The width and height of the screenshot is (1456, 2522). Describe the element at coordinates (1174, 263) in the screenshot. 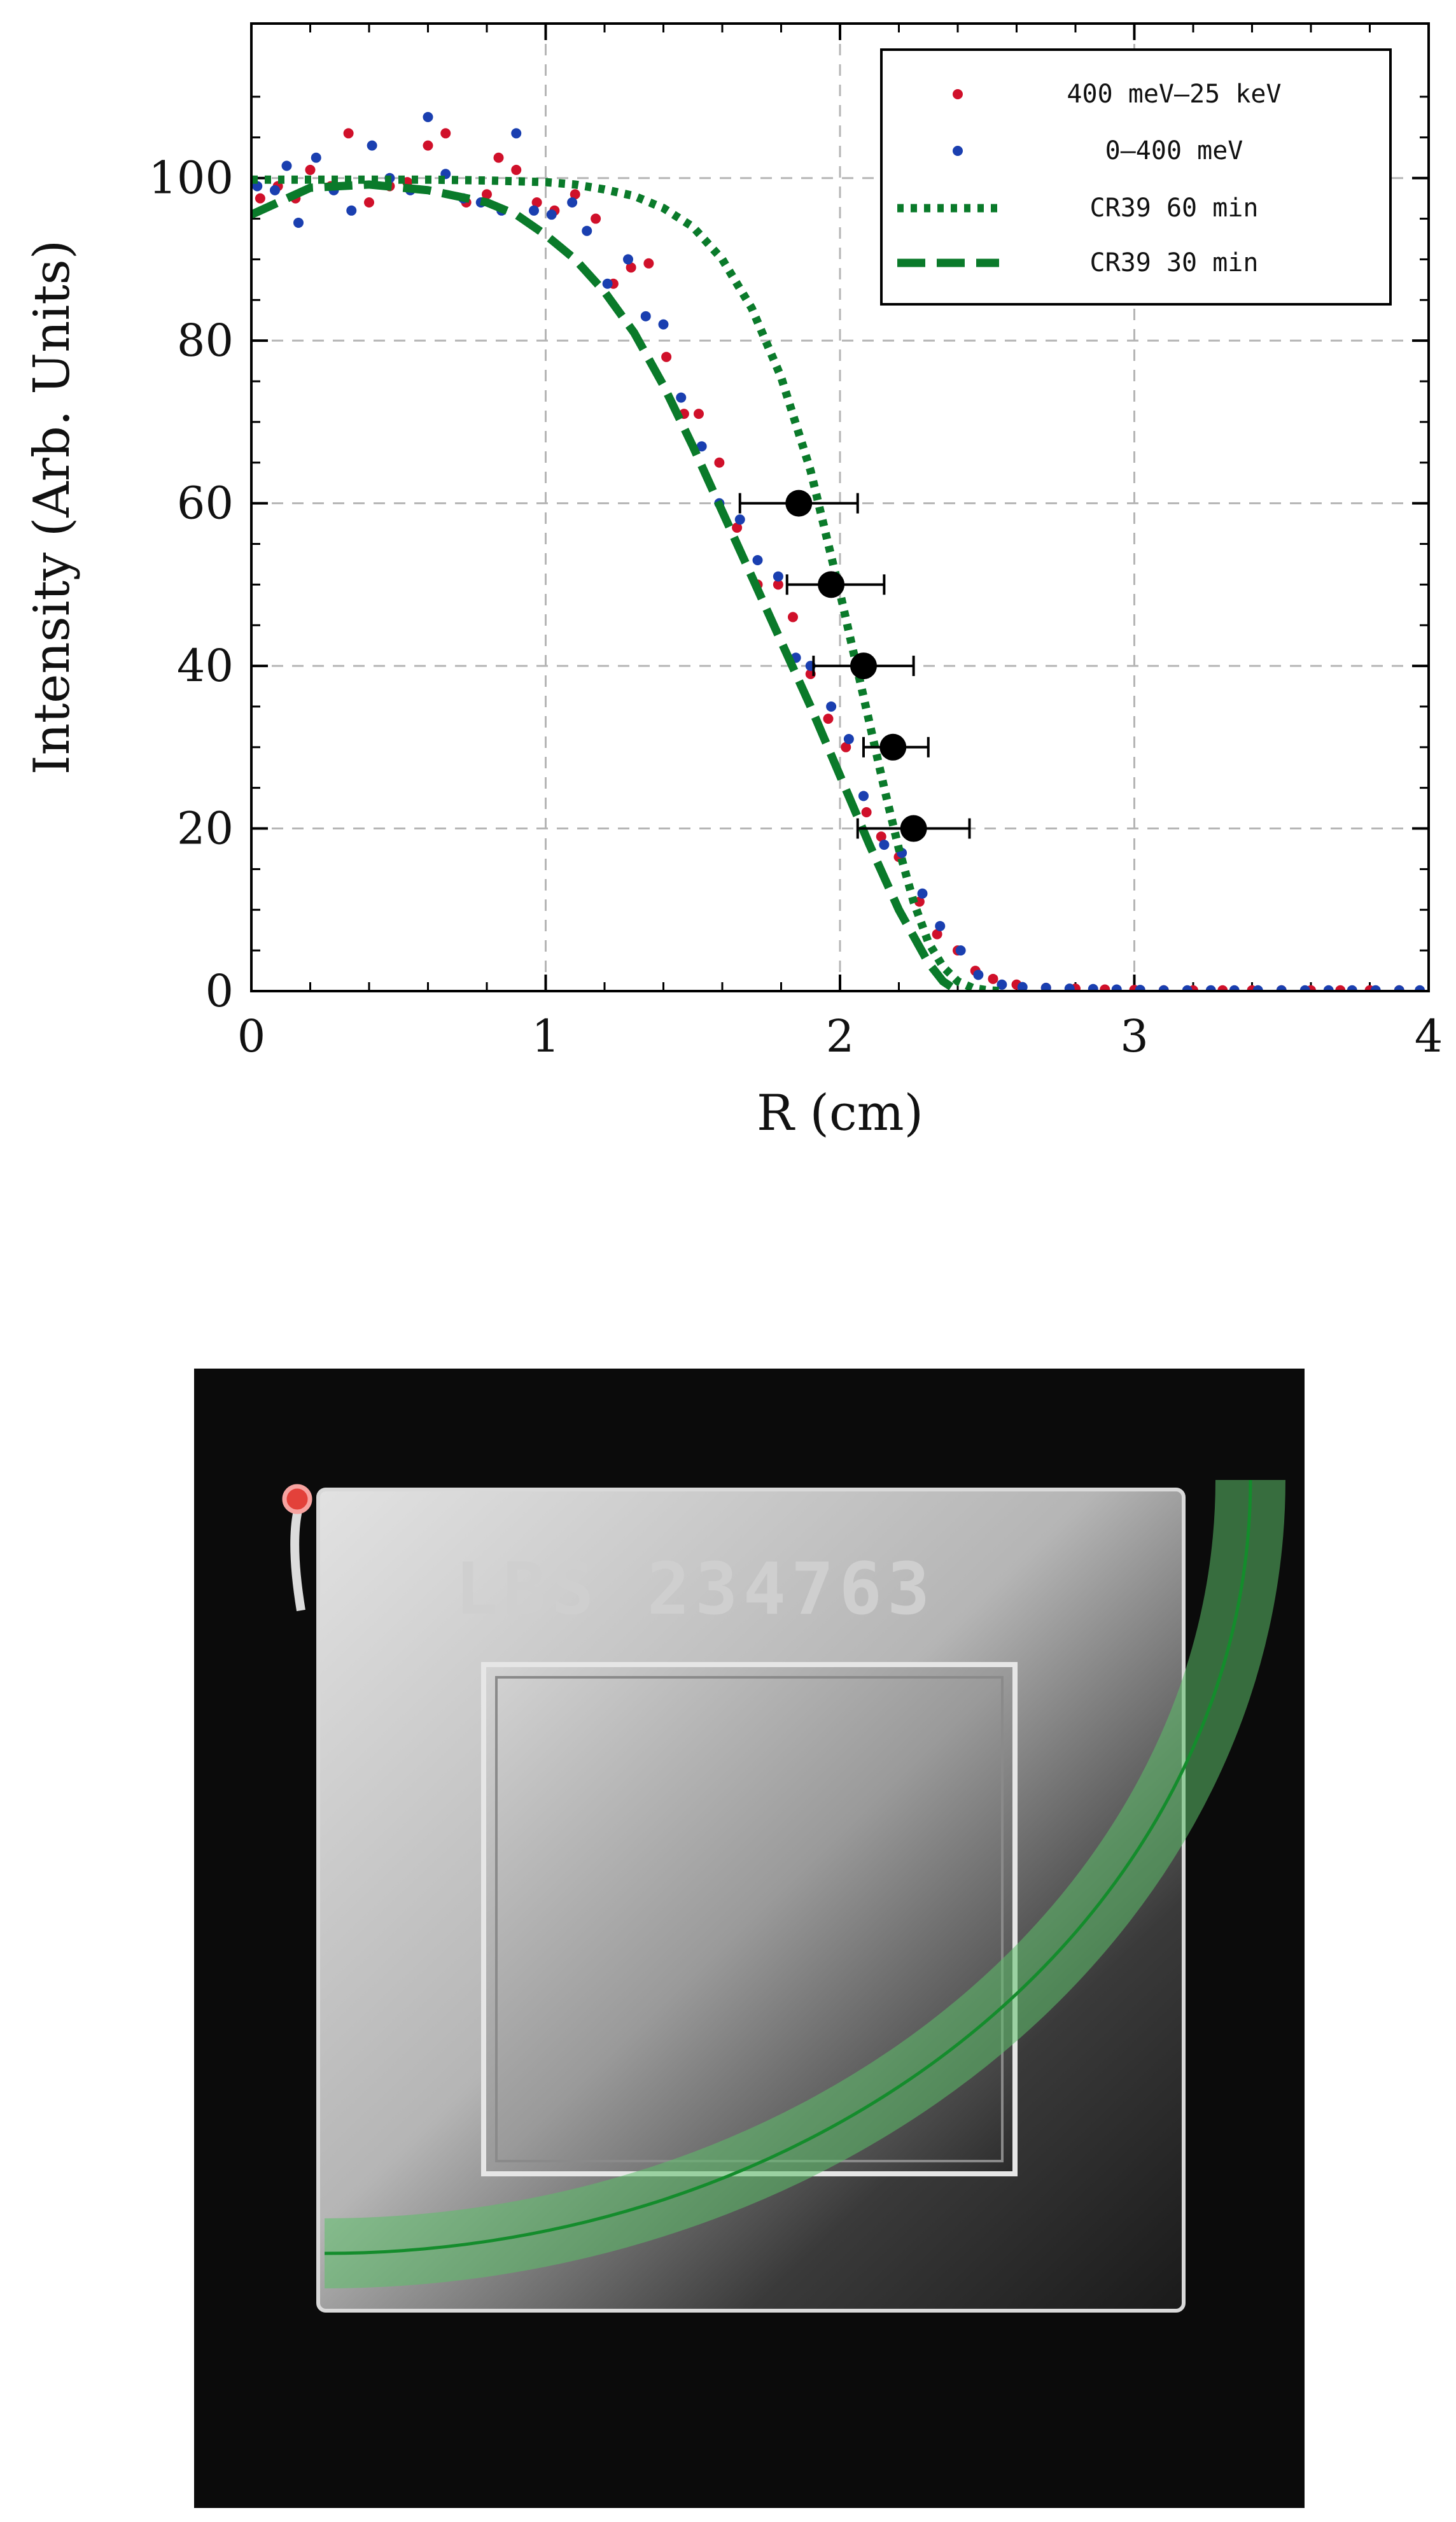

I see `legend-label-series-3: CR39 30 min` at that location.